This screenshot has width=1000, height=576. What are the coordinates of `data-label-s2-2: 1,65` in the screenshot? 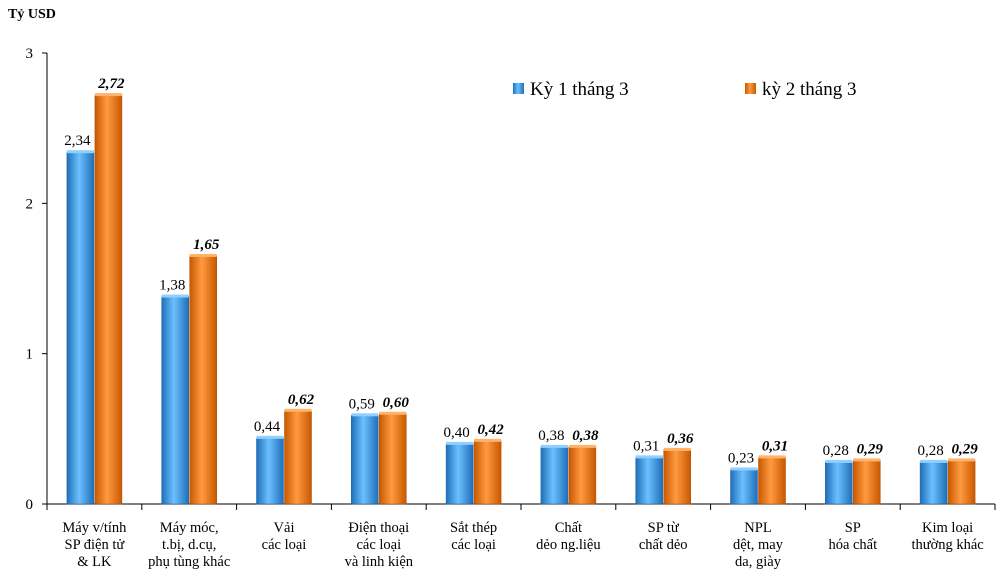 It's located at (206, 245).